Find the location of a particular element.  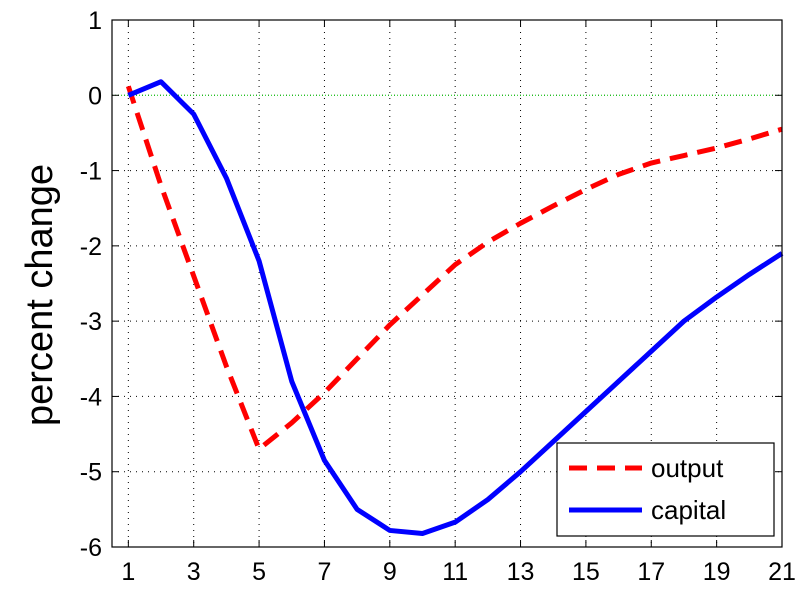

y-tick-label: -2 is located at coordinates (91, 247).